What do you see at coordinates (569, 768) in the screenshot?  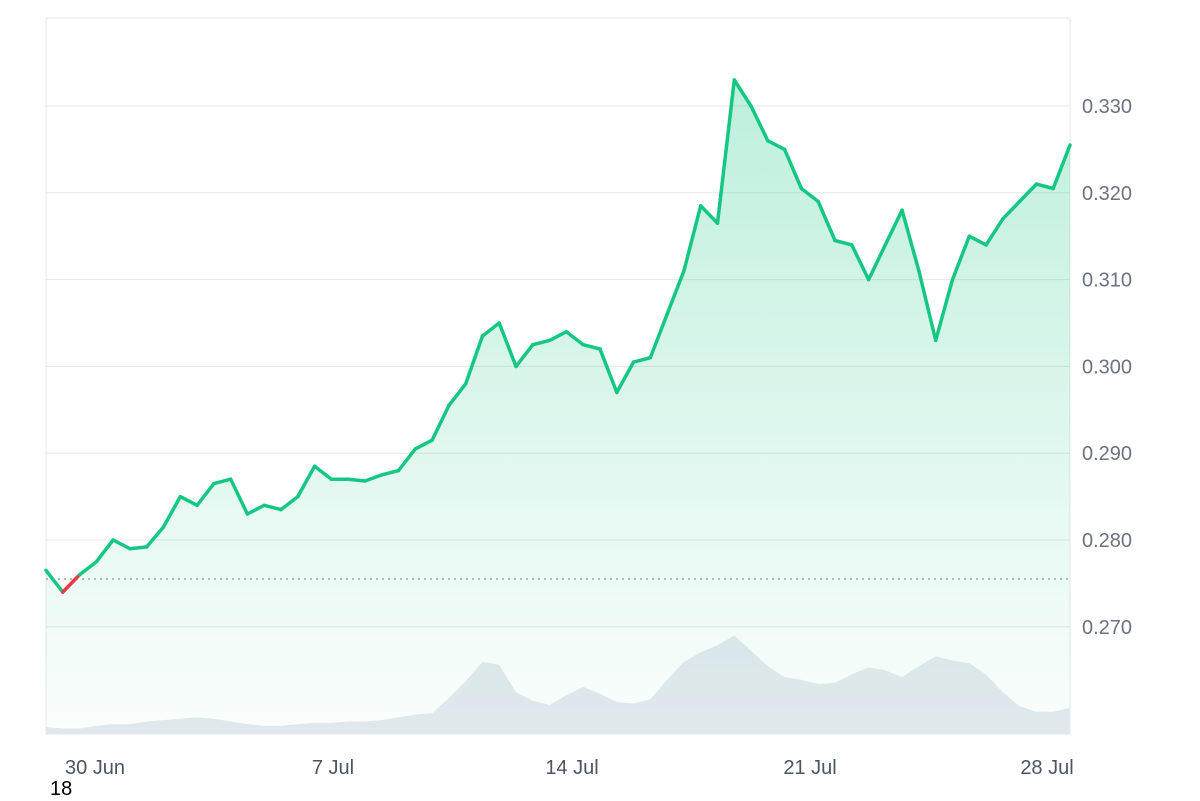 I see `x-axis-ticks: 30 Jun 7 Jul 14 Jul 21 Jul 28 Jul` at bounding box center [569, 768].